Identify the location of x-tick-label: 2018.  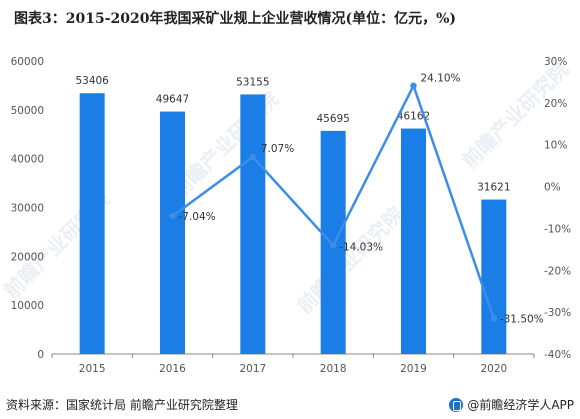
(333, 369).